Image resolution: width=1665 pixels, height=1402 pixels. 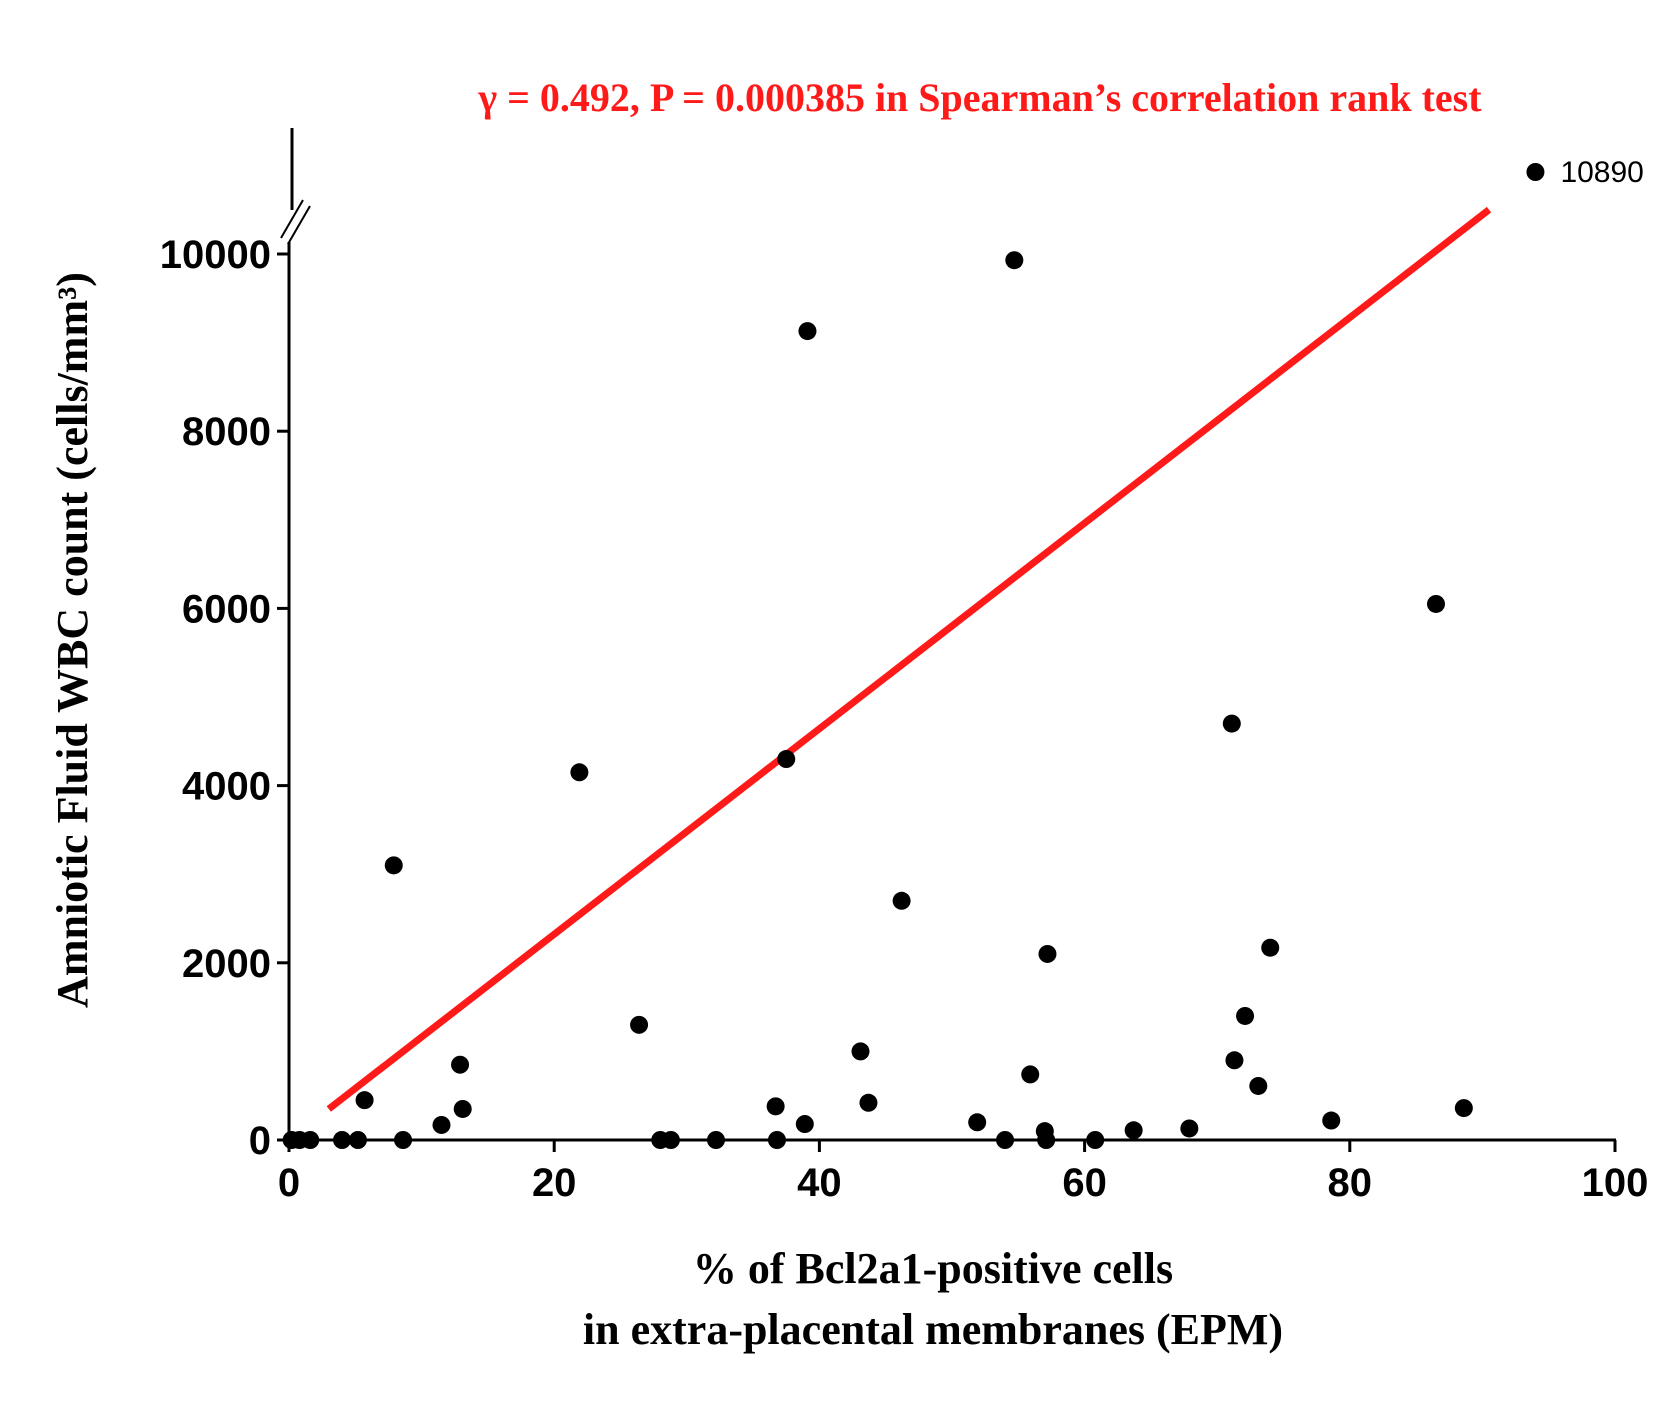 I want to click on y-tick-label: 2000, so click(x=226, y=964).